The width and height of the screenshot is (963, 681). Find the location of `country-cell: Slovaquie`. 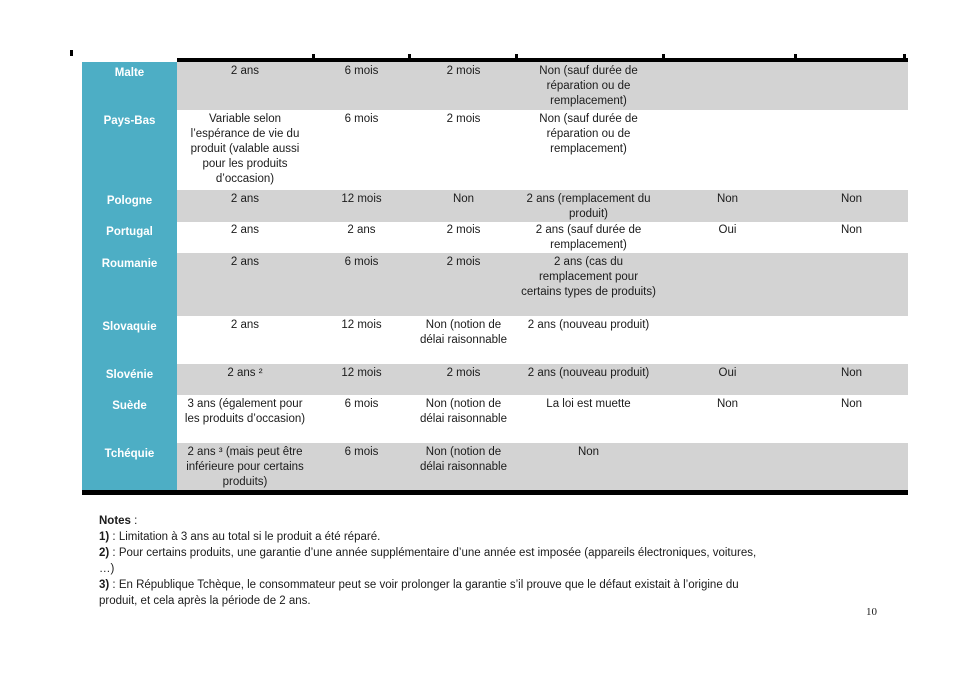

country-cell: Slovaquie is located at coordinates (129, 340).